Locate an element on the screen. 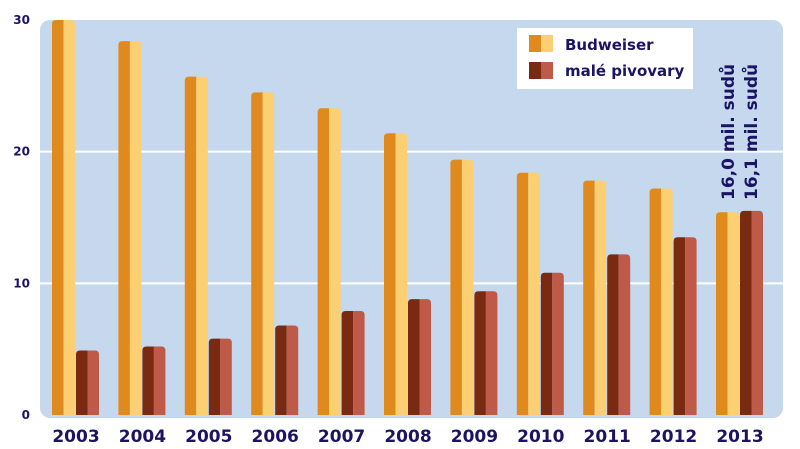 This screenshot has width=800, height=449. bar-male-pivovary-2006 is located at coordinates (287, 370).